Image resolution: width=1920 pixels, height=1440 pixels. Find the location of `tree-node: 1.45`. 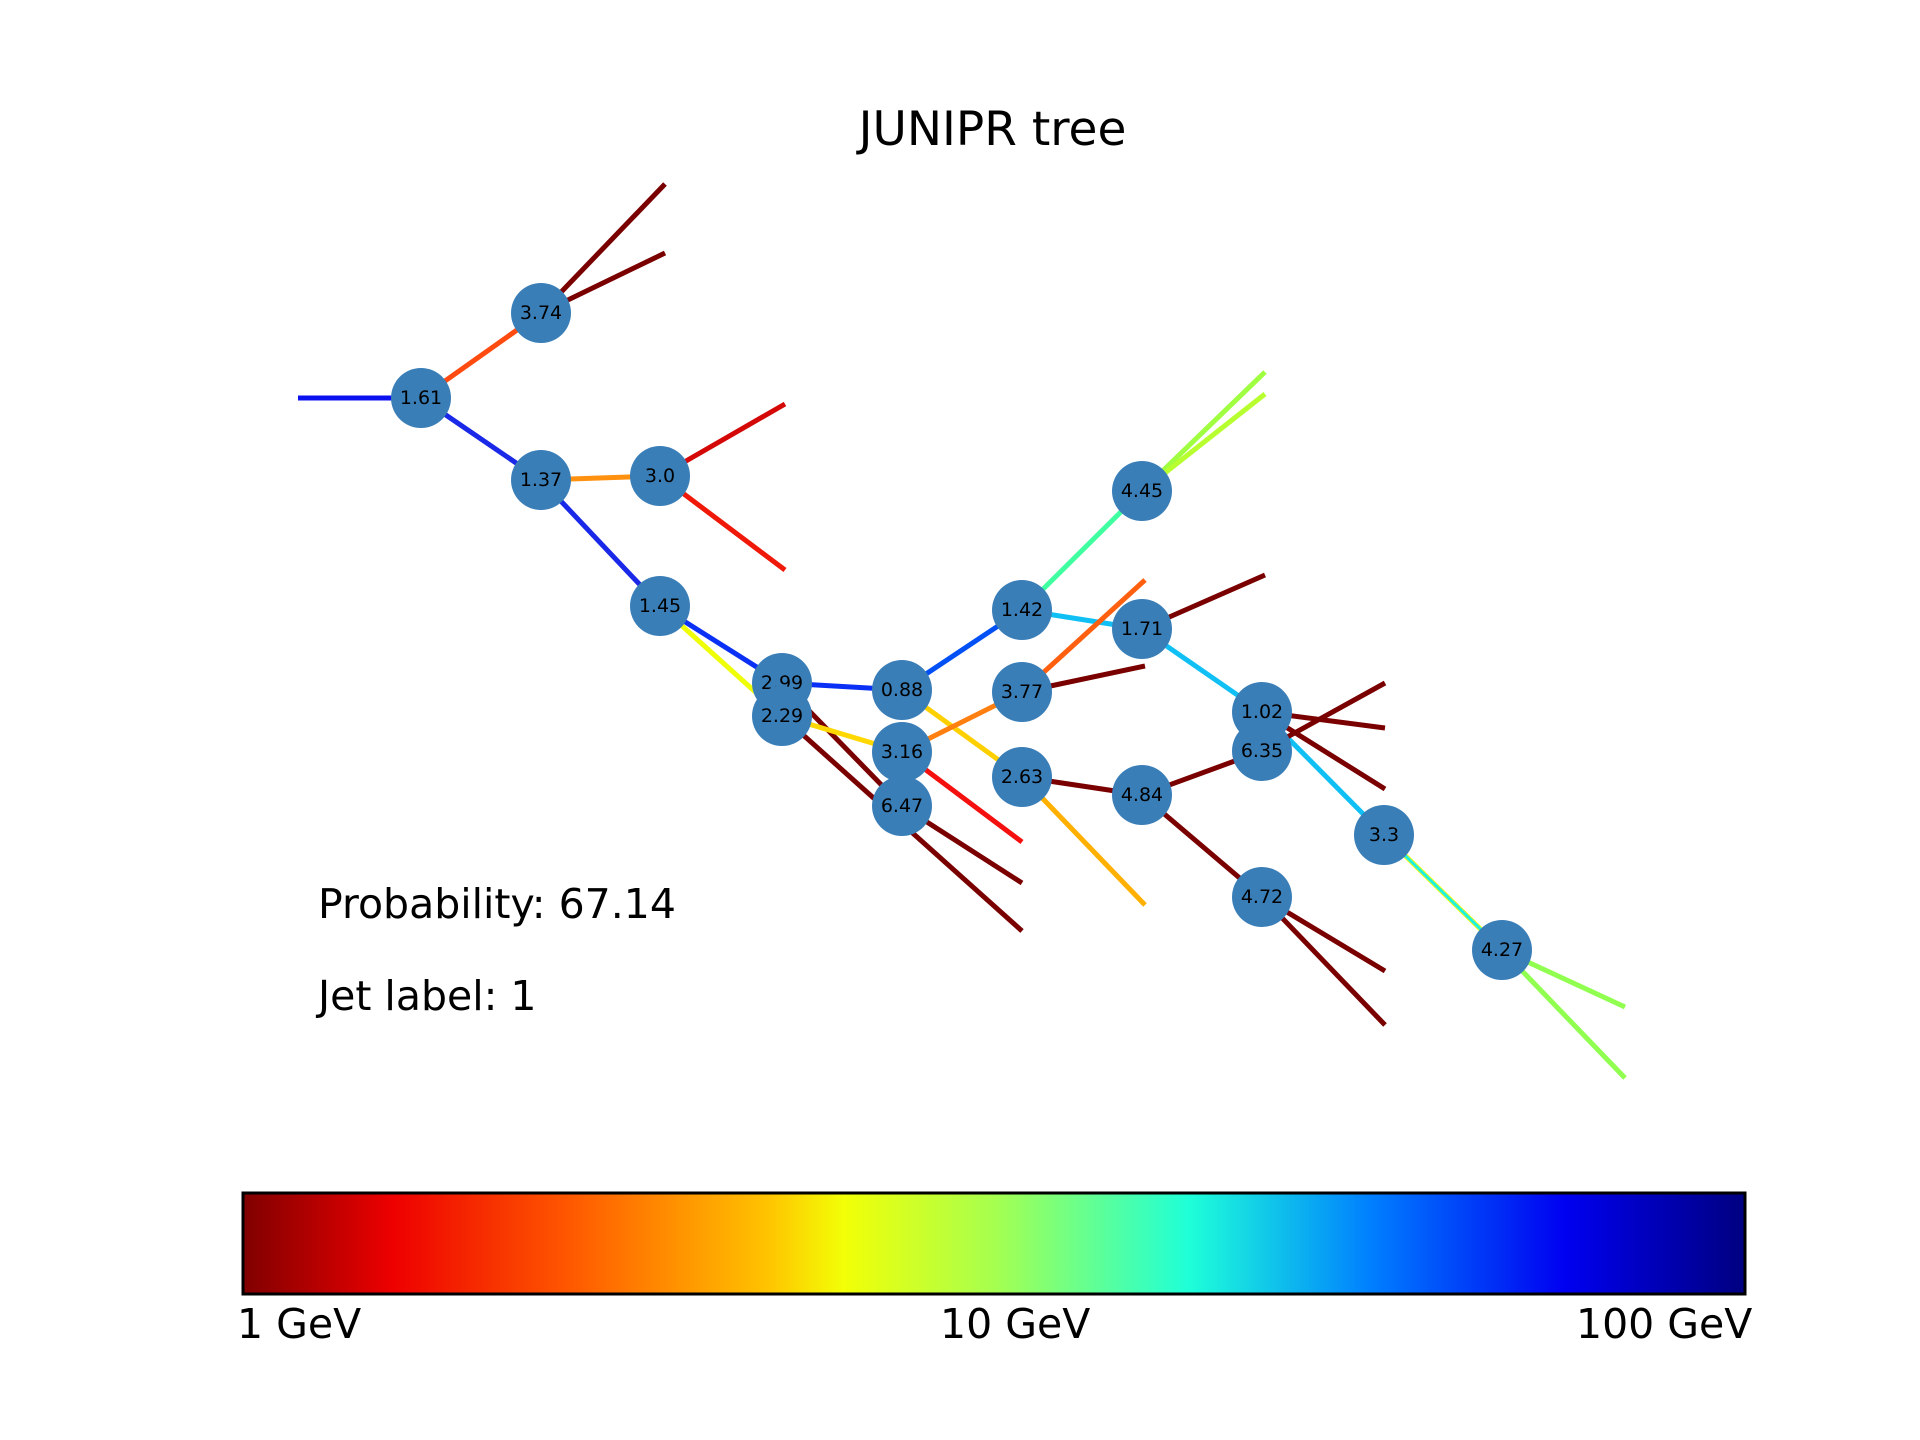

tree-node: 1.45 is located at coordinates (660, 606).